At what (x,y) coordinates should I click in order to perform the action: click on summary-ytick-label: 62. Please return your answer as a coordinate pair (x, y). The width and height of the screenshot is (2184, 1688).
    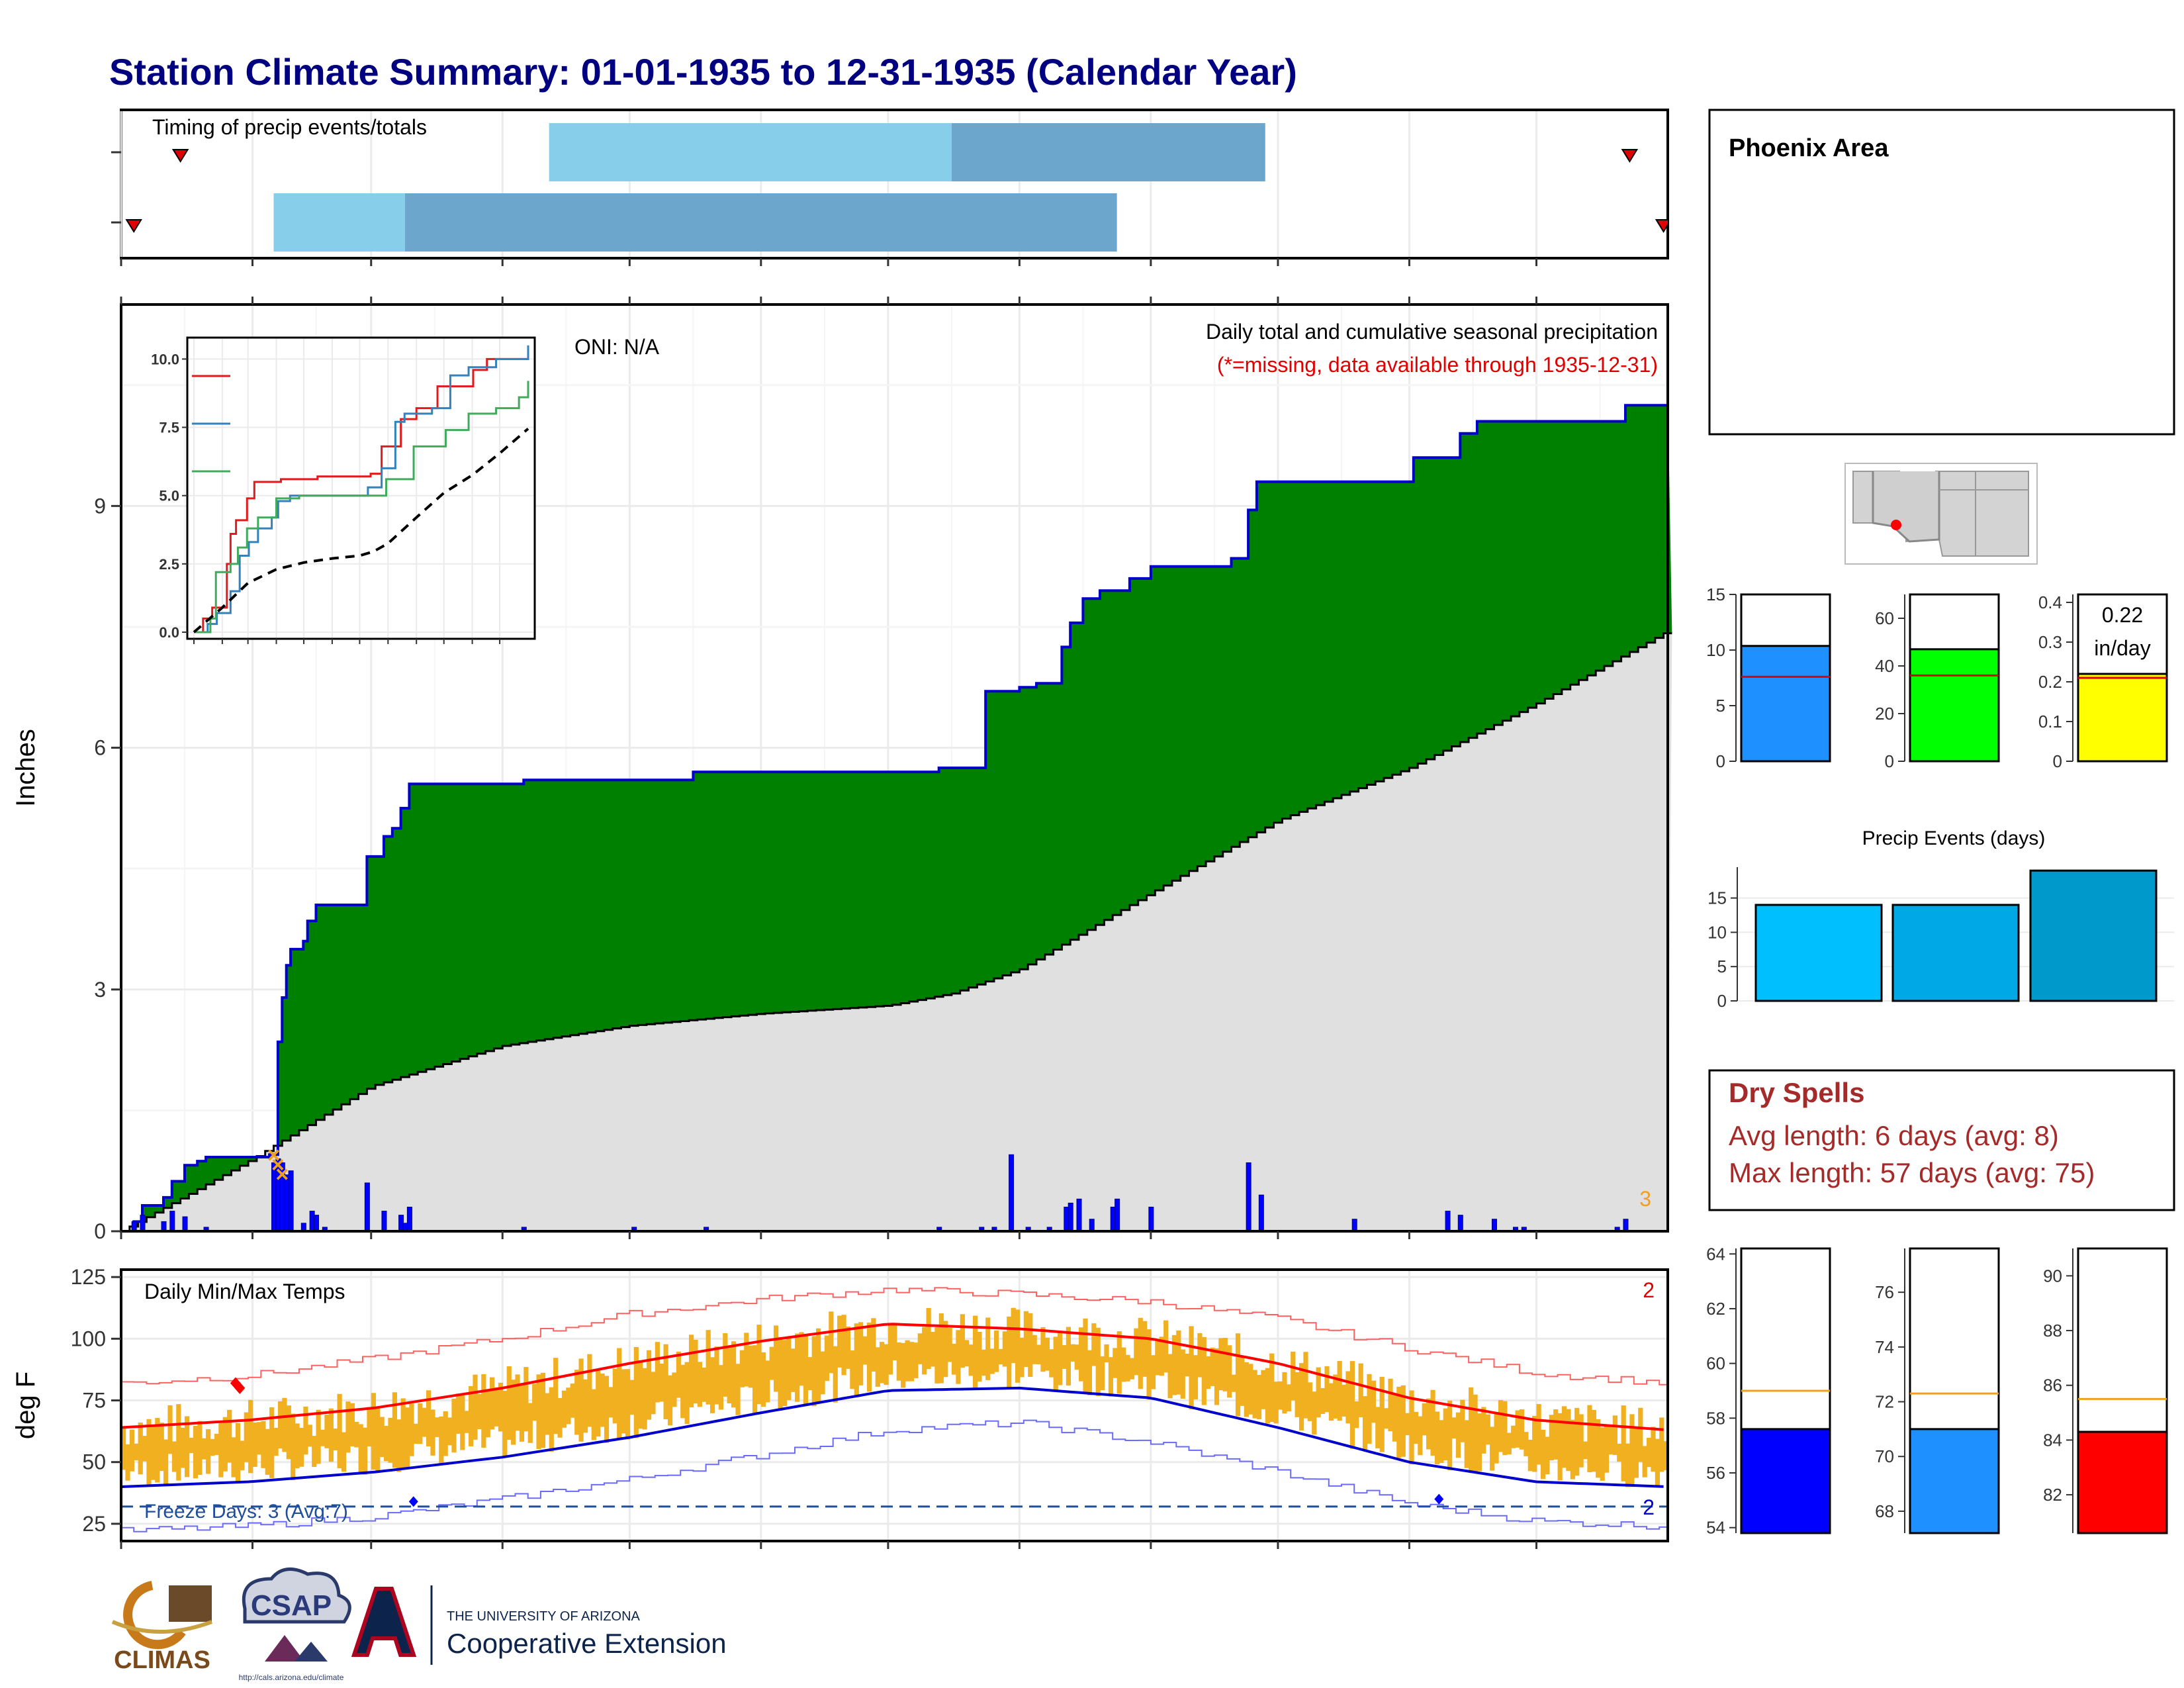
    Looking at the image, I should click on (1715, 1309).